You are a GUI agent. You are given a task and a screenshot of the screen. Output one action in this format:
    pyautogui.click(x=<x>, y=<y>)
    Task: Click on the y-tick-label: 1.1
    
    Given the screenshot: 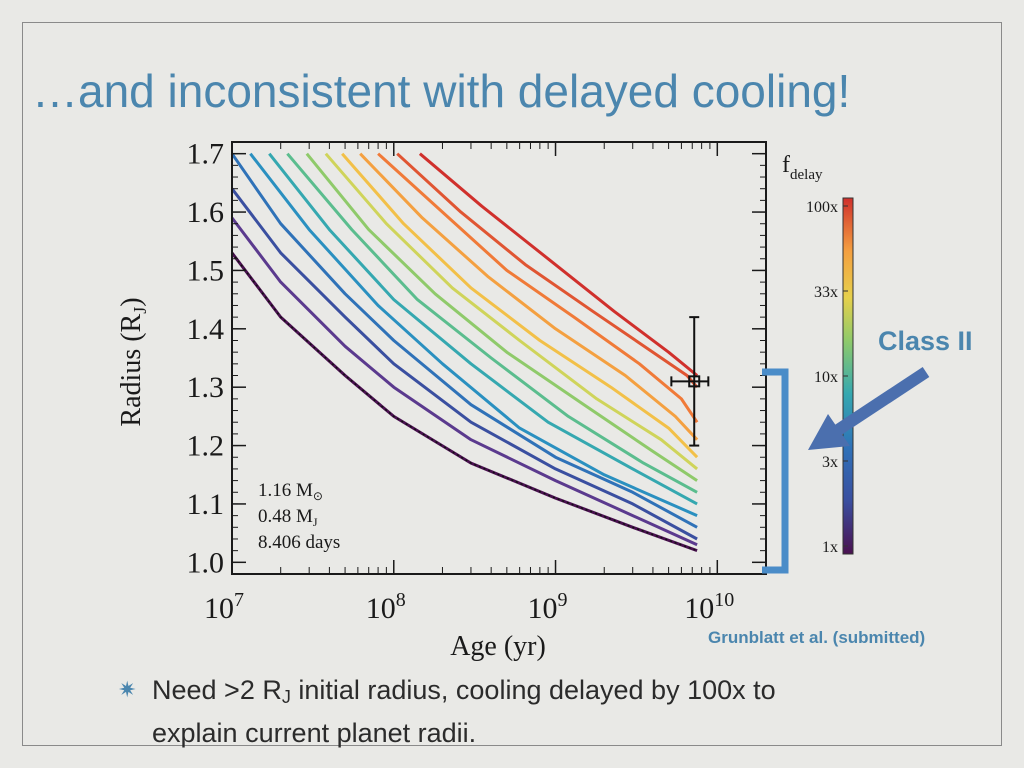 What is the action you would take?
    pyautogui.click(x=206, y=504)
    